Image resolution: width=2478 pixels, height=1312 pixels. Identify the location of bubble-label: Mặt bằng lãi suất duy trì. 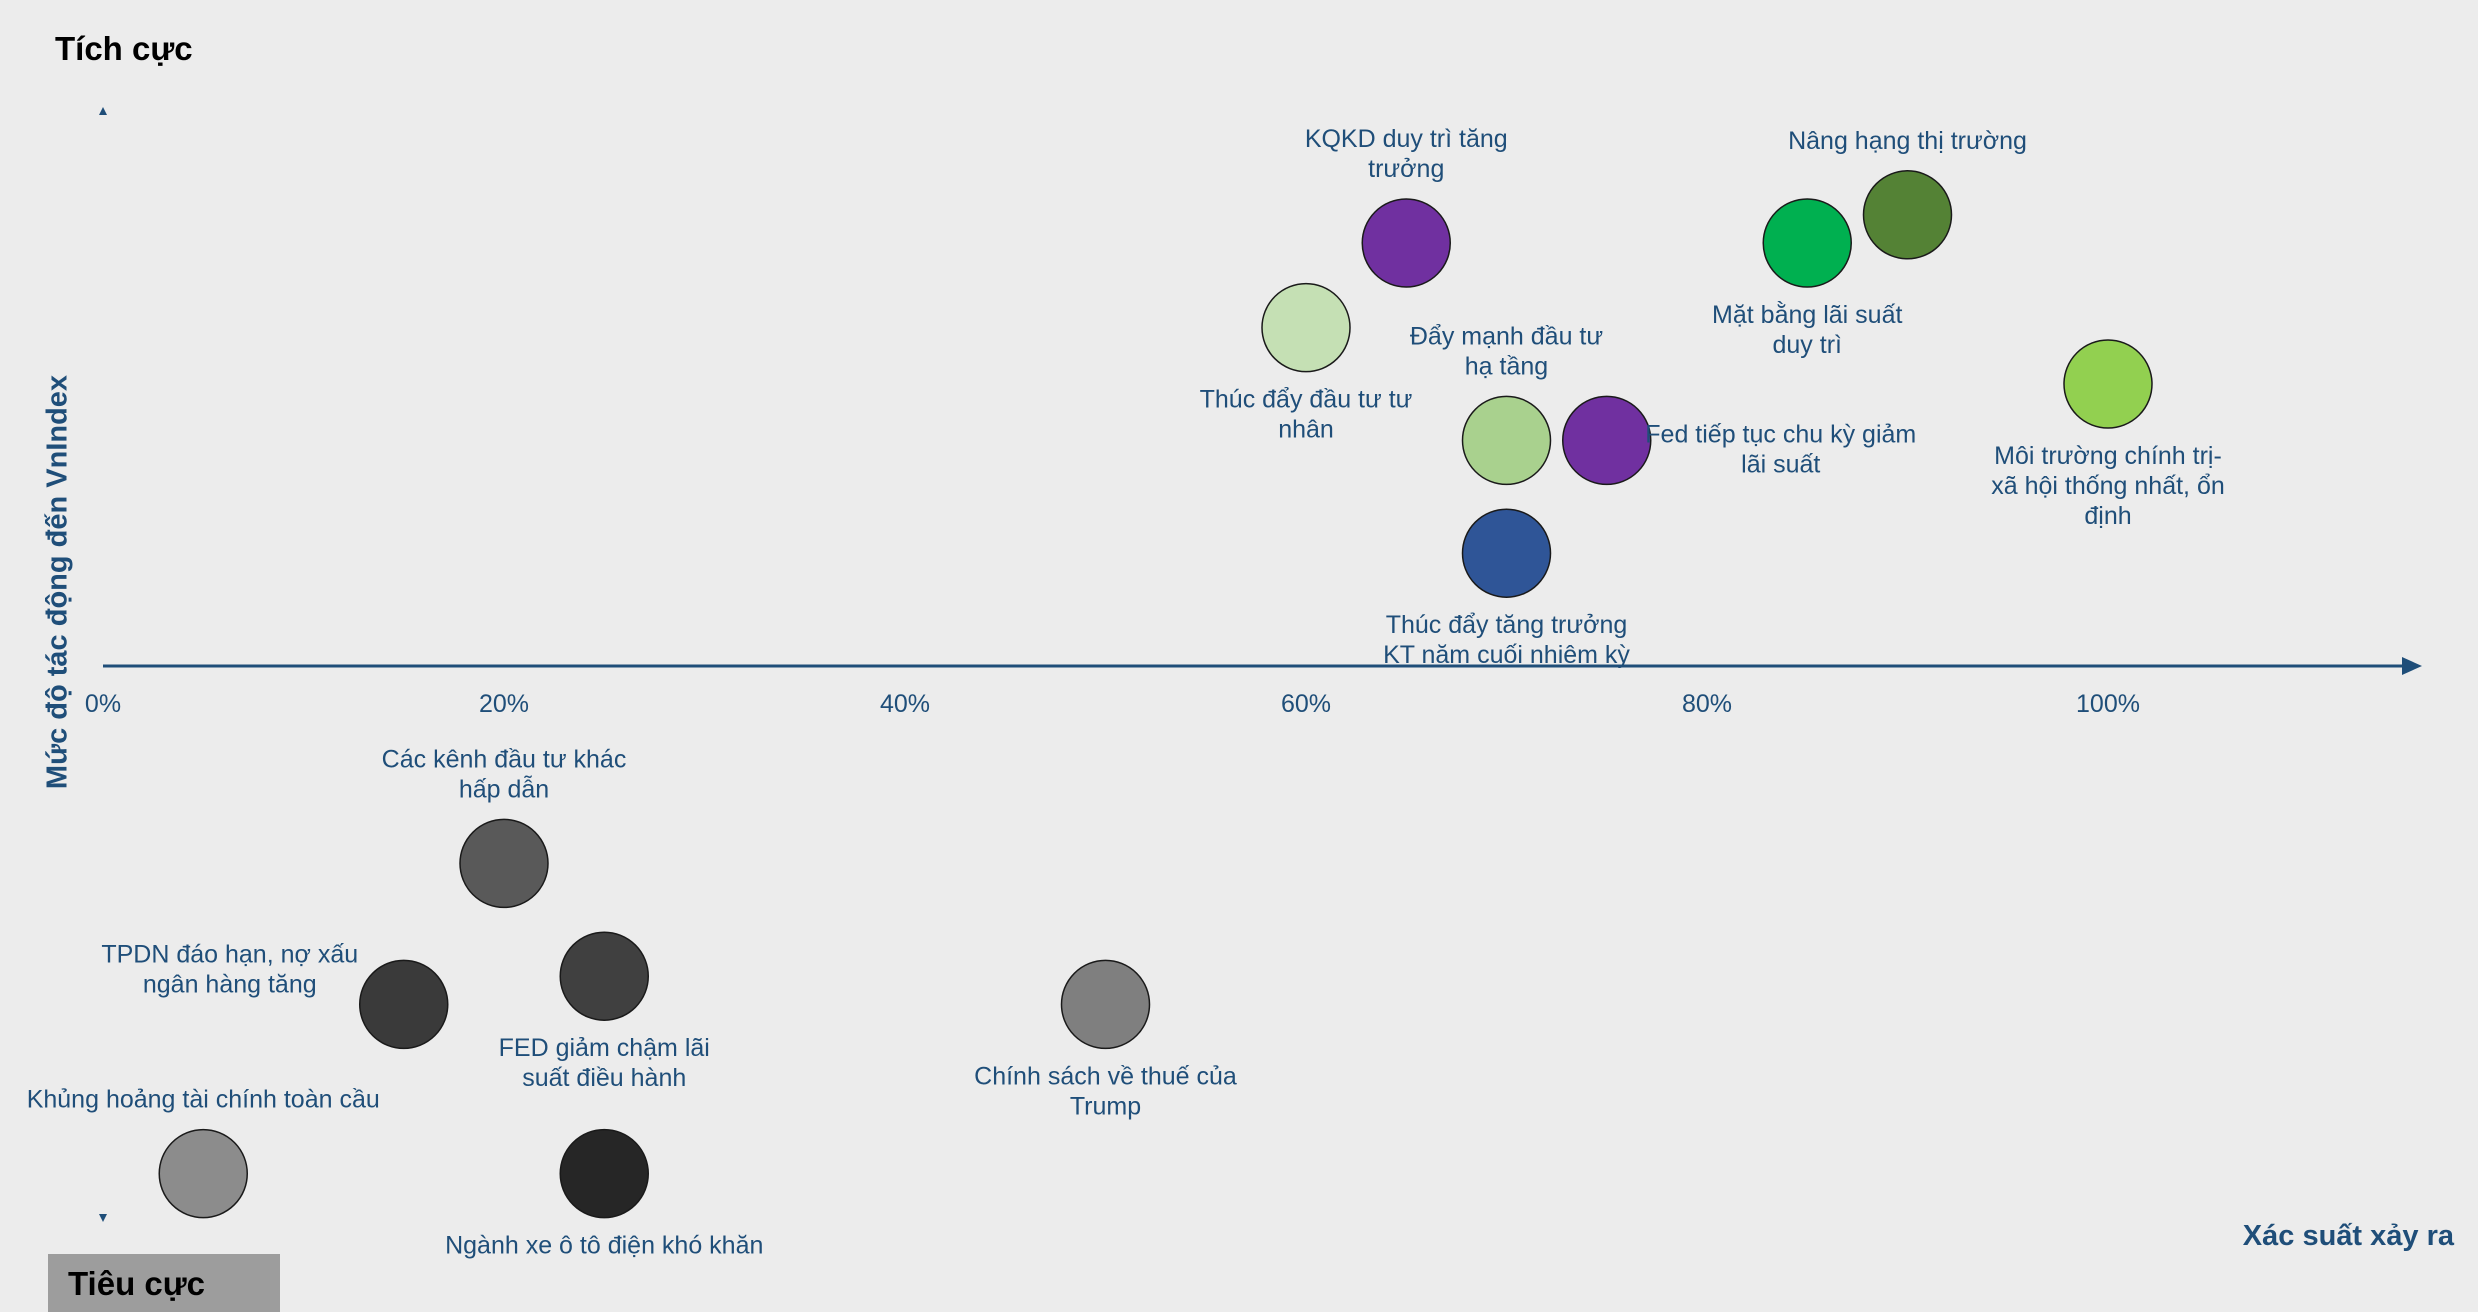
(1807, 329).